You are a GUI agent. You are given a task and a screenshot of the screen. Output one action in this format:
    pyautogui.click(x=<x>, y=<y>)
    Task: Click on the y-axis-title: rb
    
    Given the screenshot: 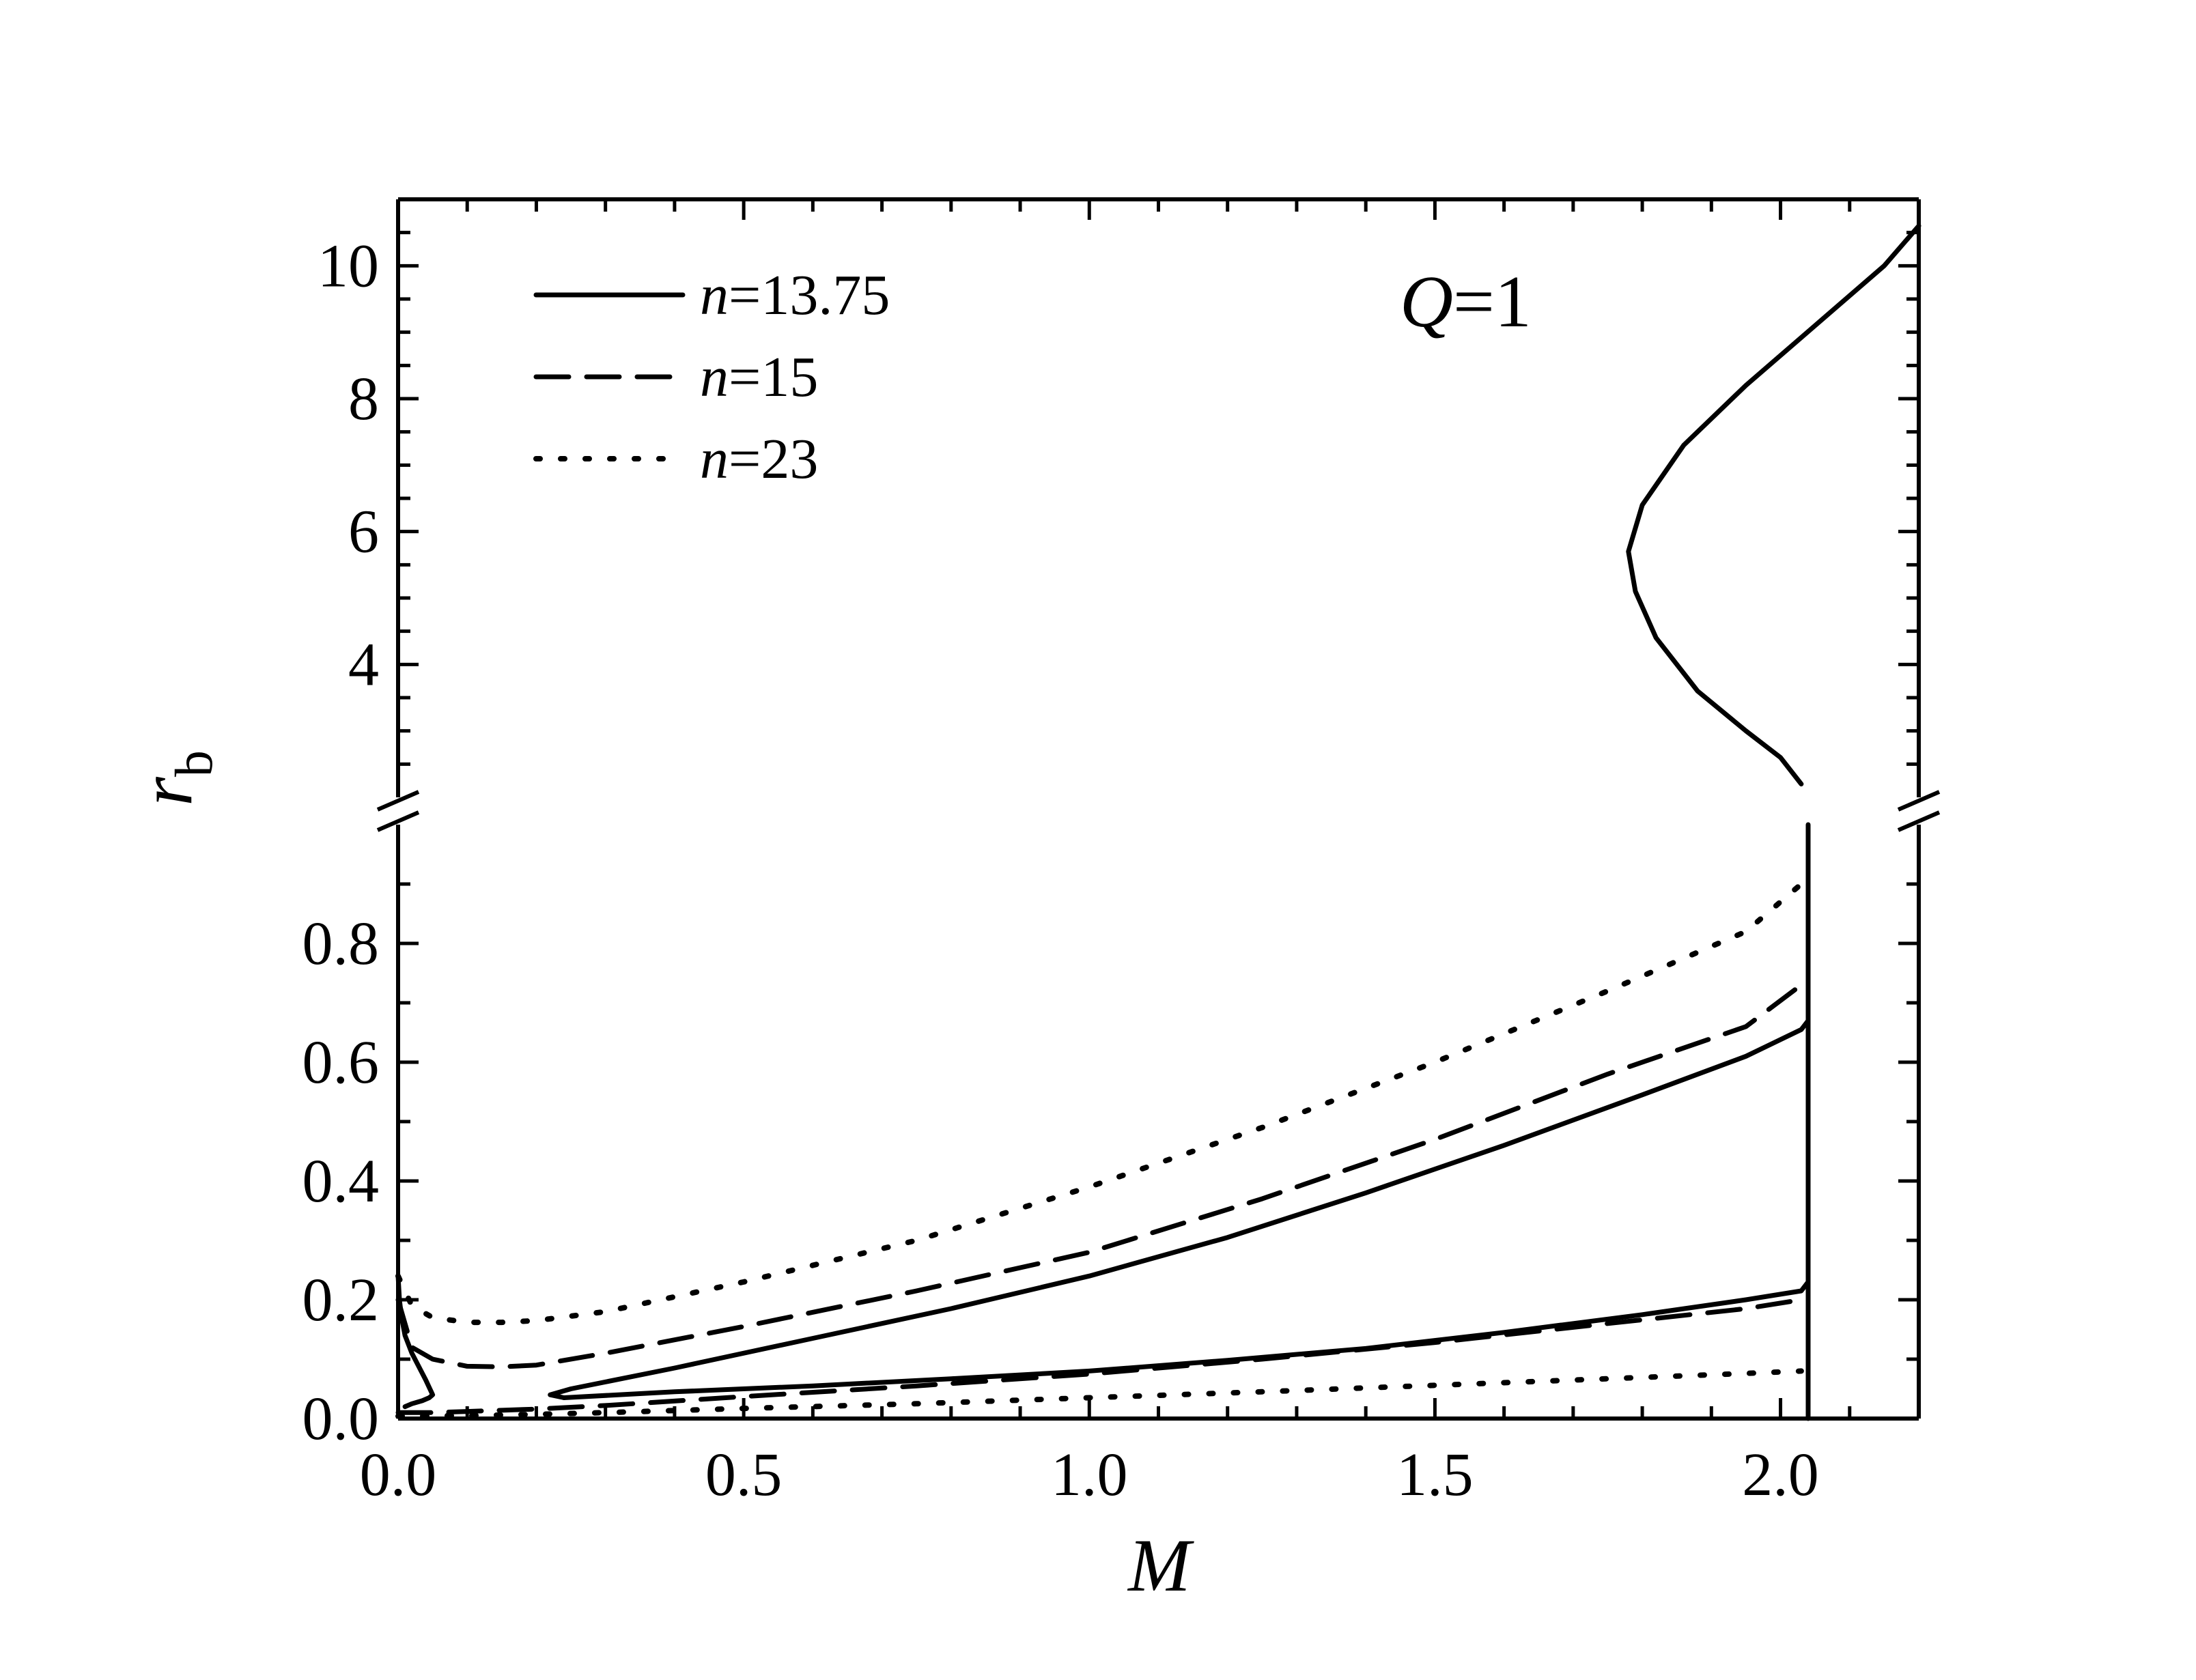 What is the action you would take?
    pyautogui.click(x=174, y=778)
    